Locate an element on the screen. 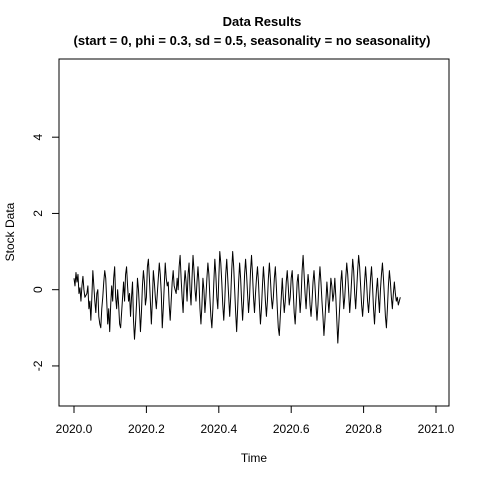 Image resolution: width=480 pixels, height=480 pixels. y-axis: -2 0 2 4 is located at coordinates (45, 252).